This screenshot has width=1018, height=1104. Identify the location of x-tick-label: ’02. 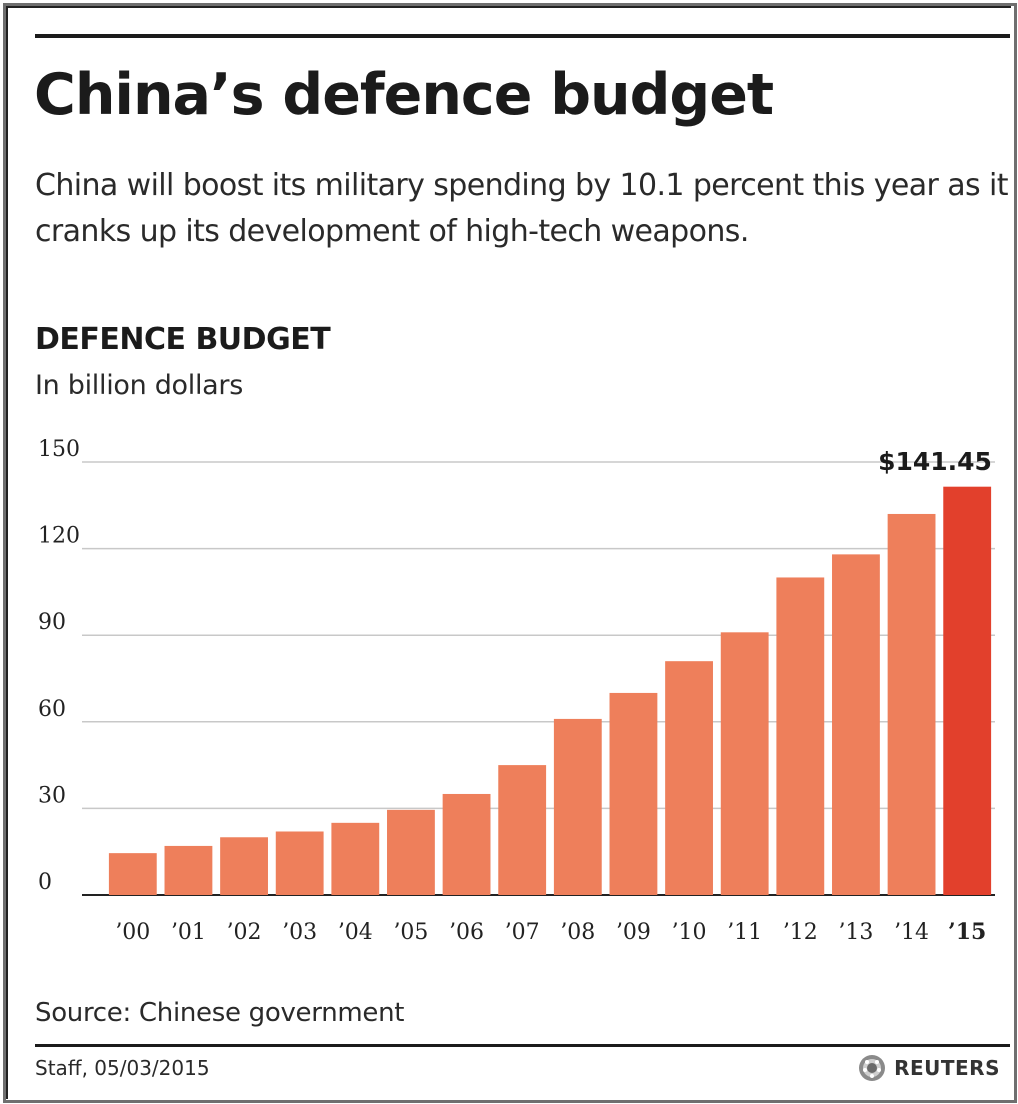
(244, 932).